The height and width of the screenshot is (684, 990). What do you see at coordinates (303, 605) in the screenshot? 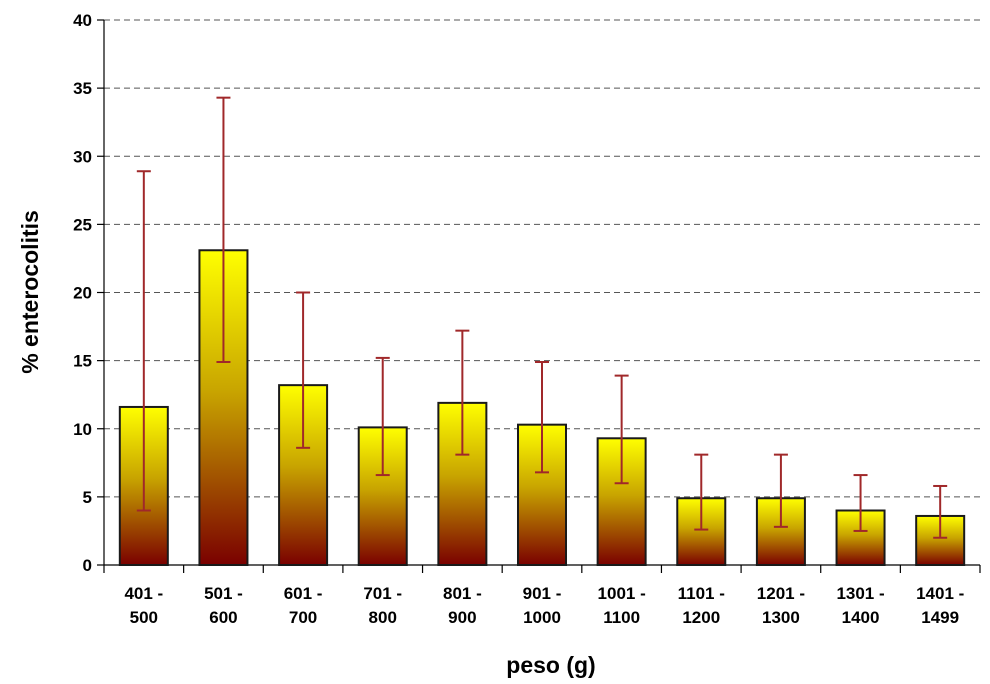
I see `x-tick-label: 601 -700` at bounding box center [303, 605].